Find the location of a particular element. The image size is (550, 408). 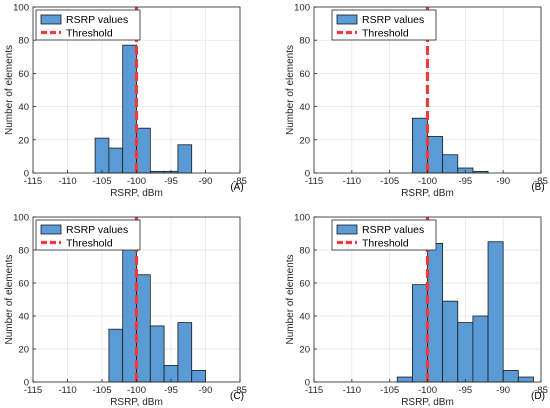

panel-label: (C) is located at coordinates (237, 396).